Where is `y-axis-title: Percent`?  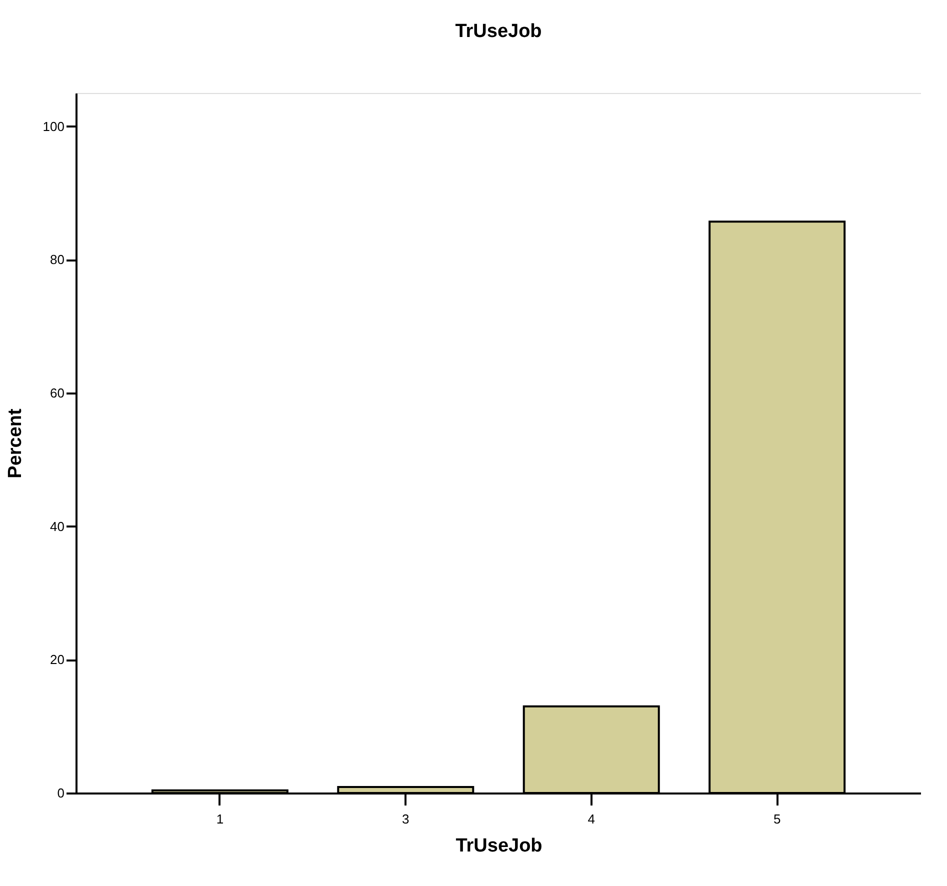 y-axis-title: Percent is located at coordinates (15, 443).